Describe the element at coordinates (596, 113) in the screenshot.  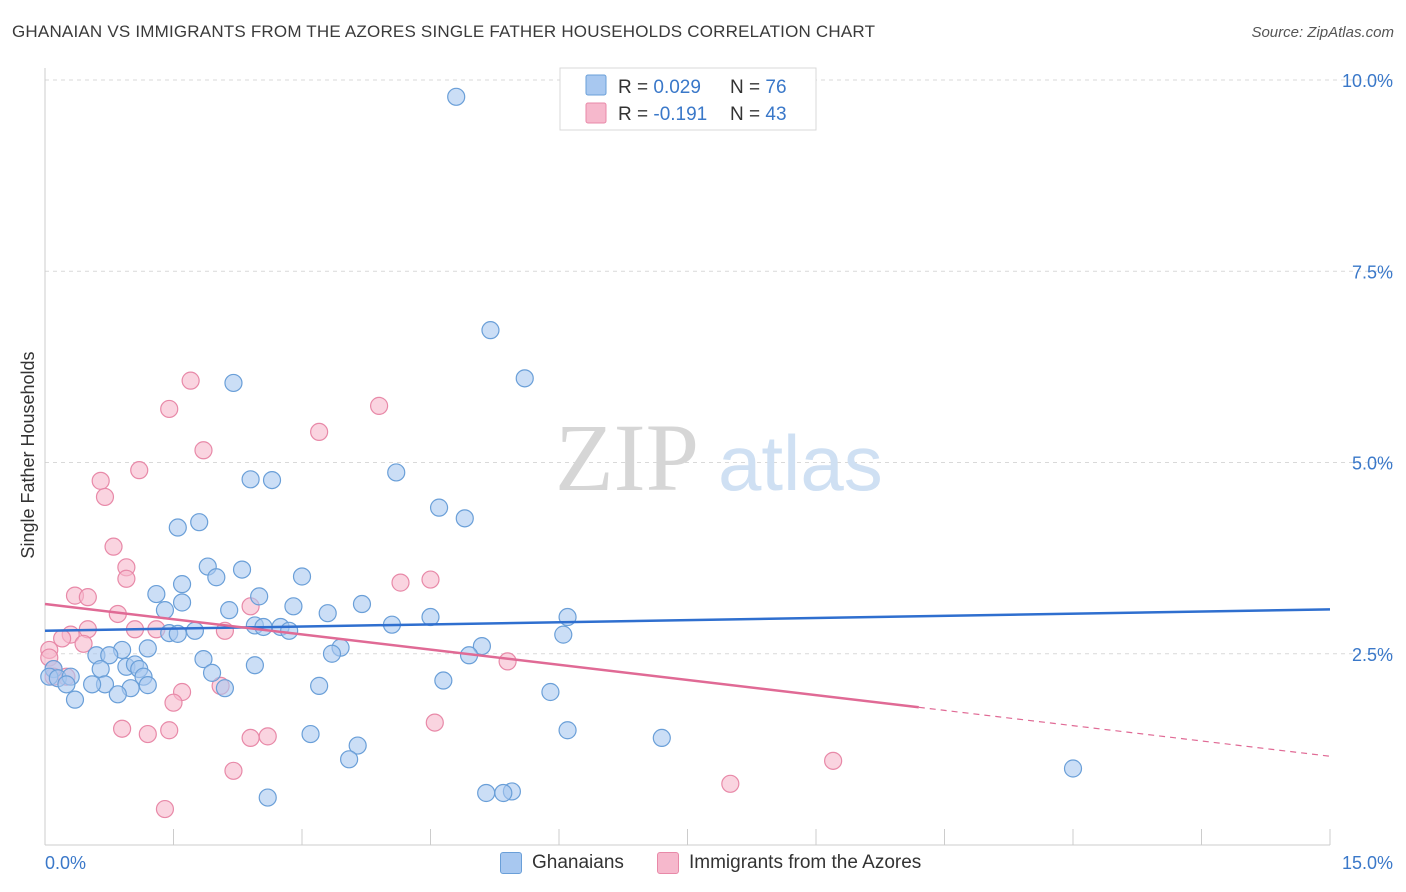
I see `legend-swatch-pink` at that location.